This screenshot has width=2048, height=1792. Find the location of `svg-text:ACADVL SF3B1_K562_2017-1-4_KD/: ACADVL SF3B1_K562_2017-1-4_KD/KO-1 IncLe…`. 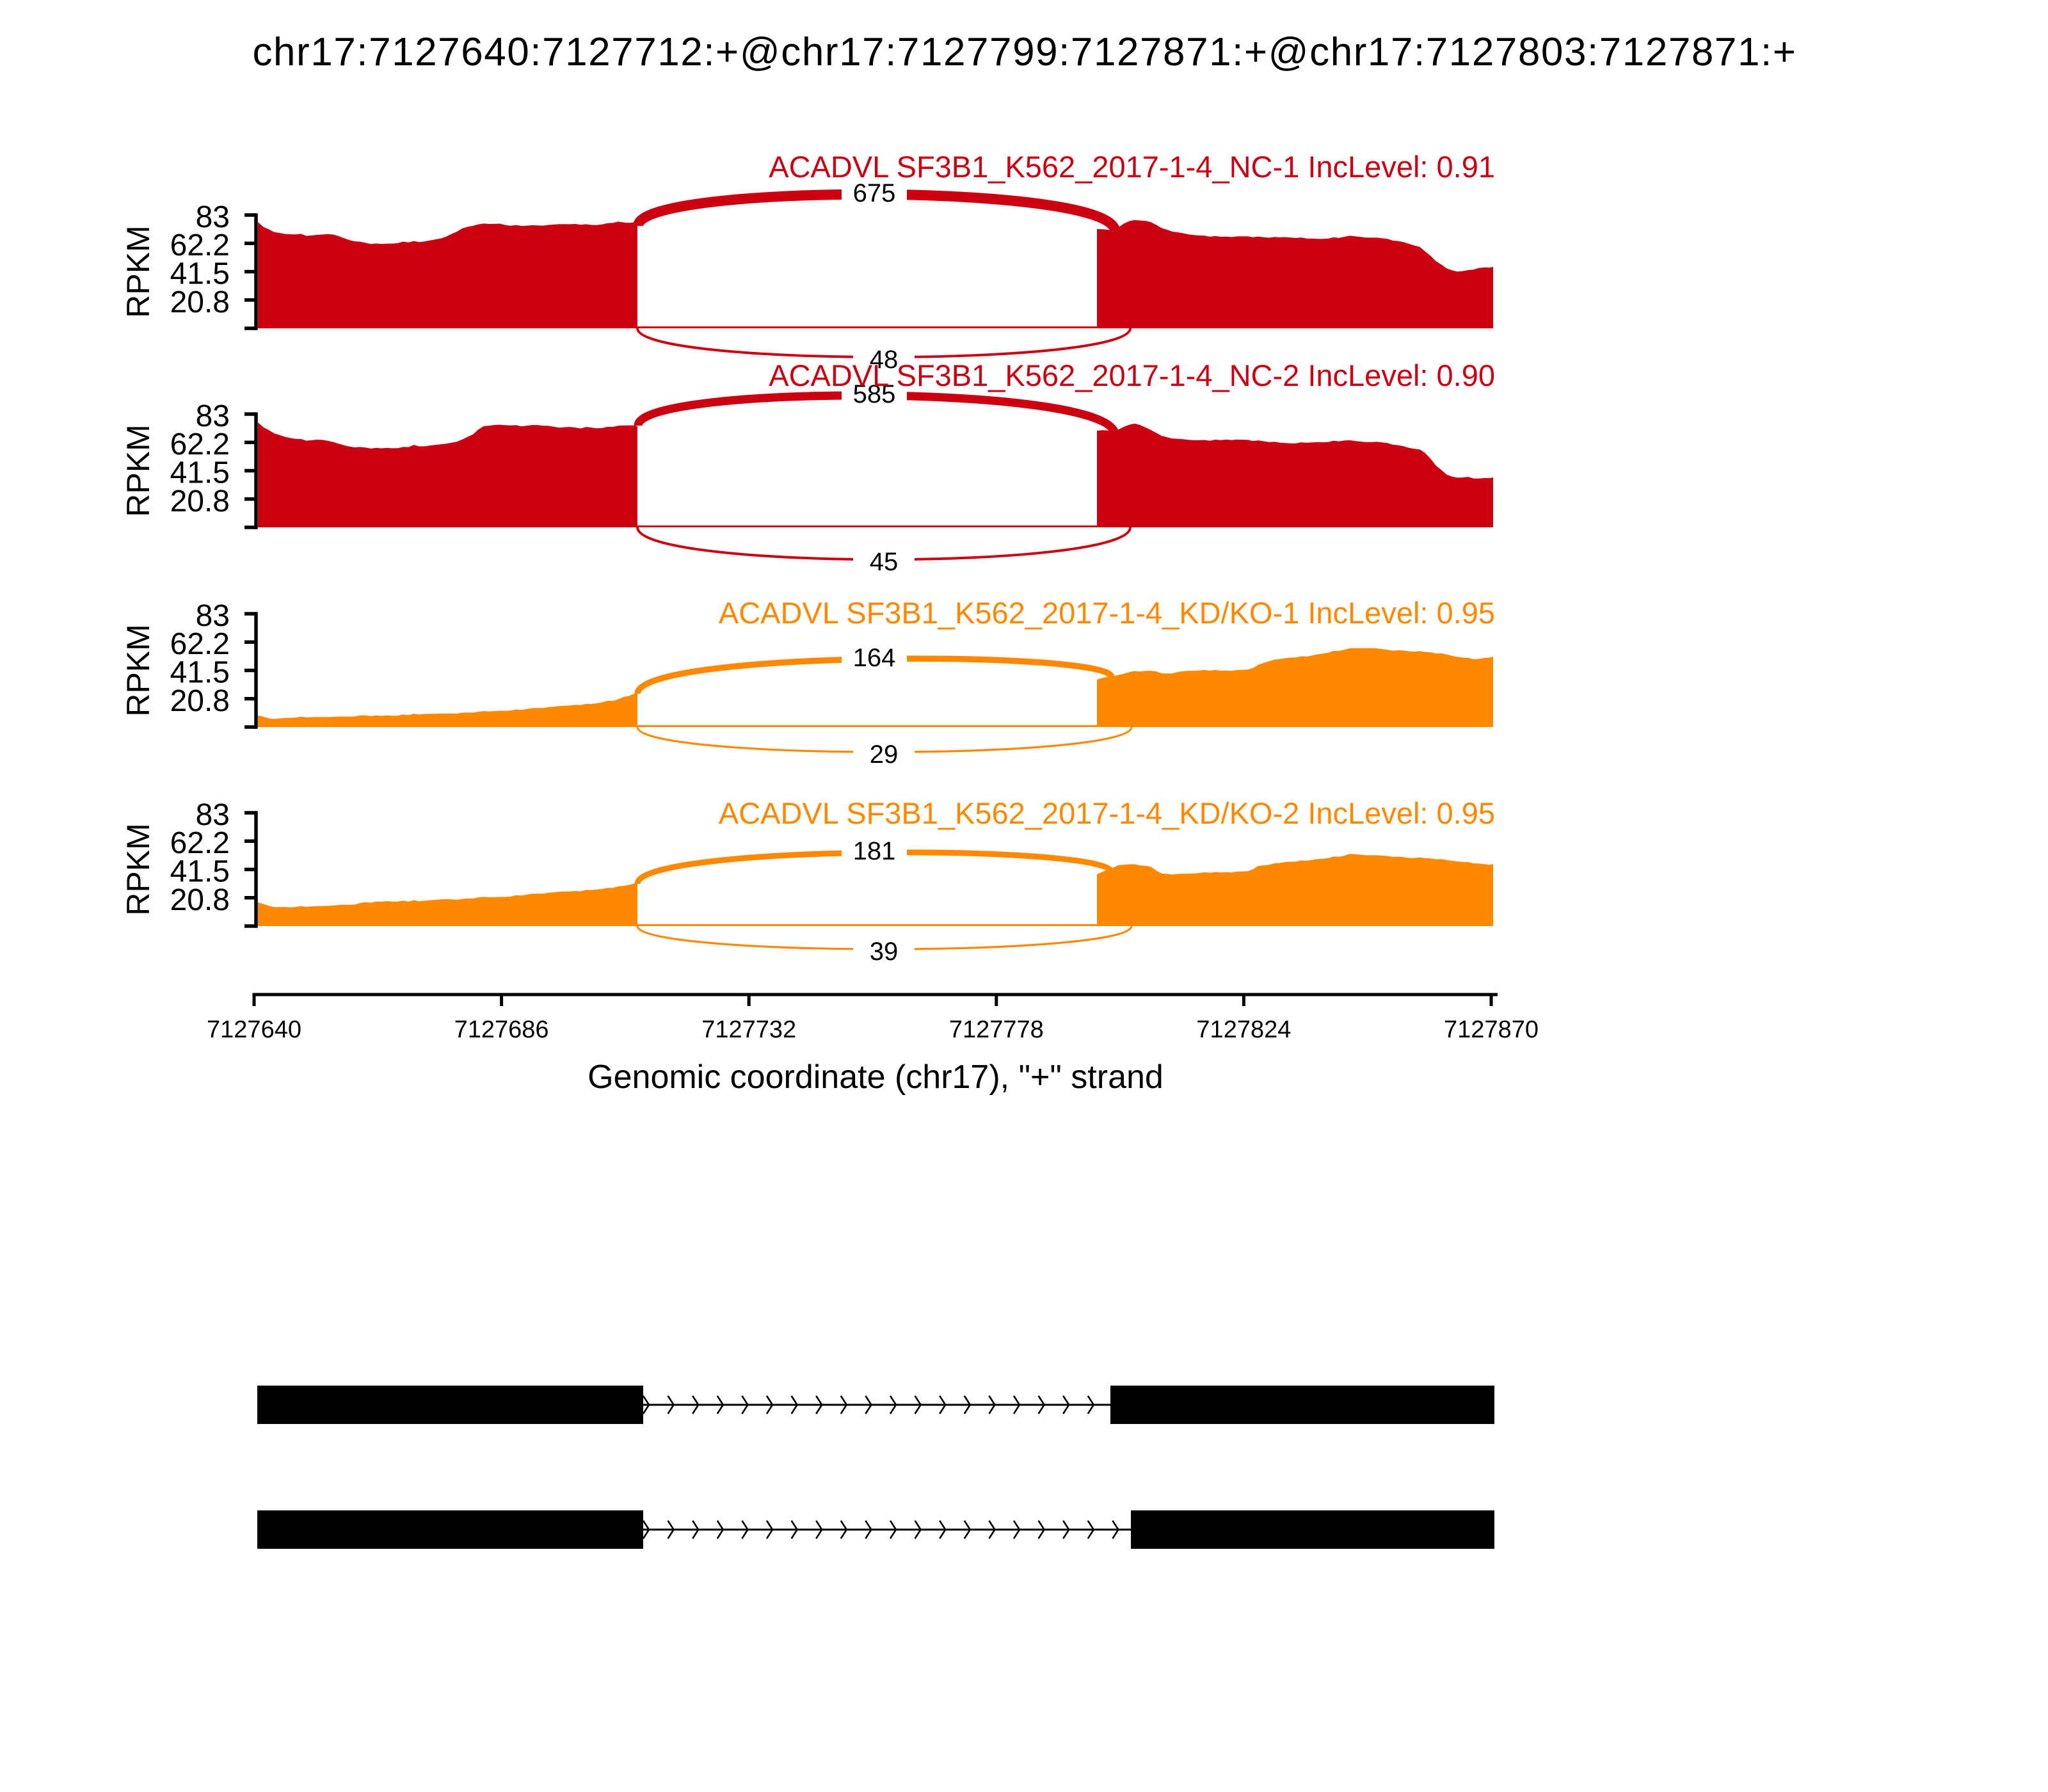

svg-text:ACADVL SF3B1_K562_2017-1-4_KD/: ACADVL SF3B1_K562_2017-1-4_KD/KO-1 IncLe… is located at coordinates (1107, 613).